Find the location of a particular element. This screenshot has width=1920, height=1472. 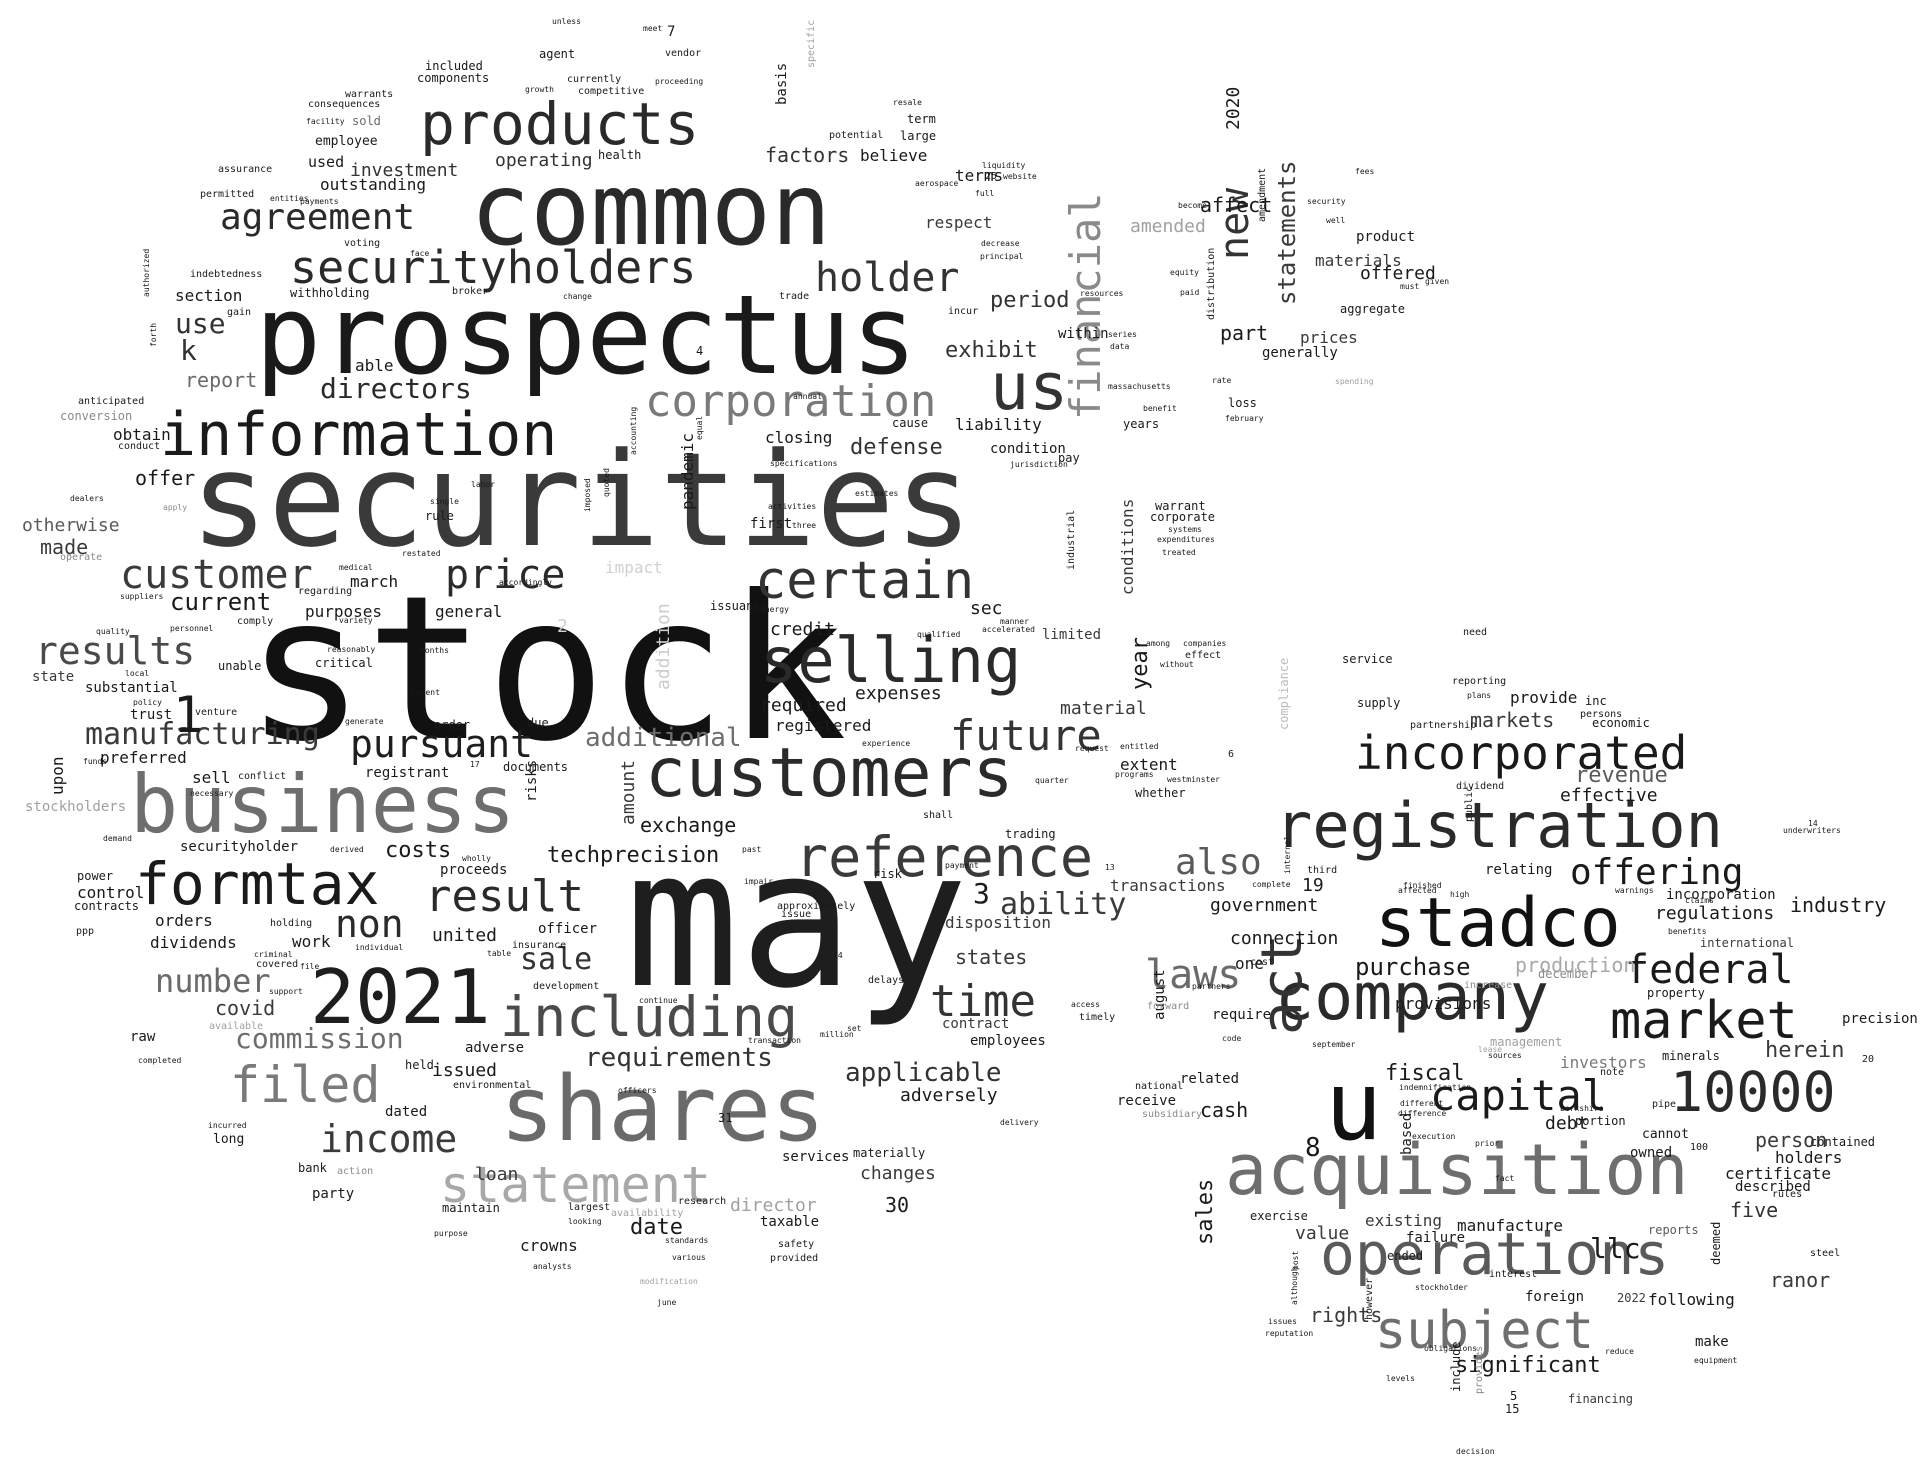

cloud-word: basis is located at coordinates (782, 83).